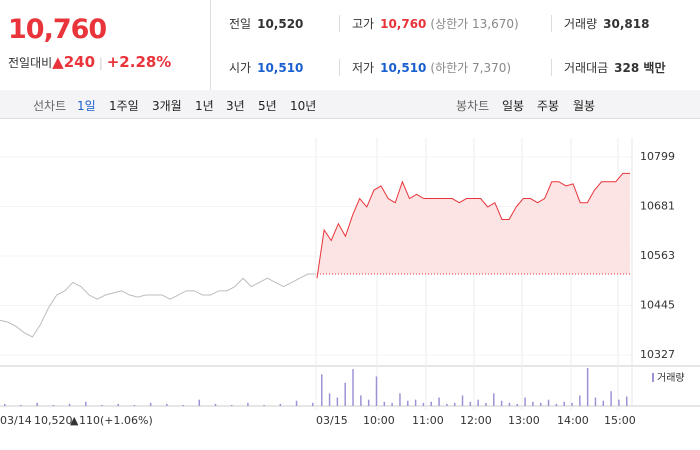 Image resolution: width=700 pixels, height=450 pixels. Describe the element at coordinates (548, 106) in the screenshot. I see `candle-tab: 주봉` at that location.